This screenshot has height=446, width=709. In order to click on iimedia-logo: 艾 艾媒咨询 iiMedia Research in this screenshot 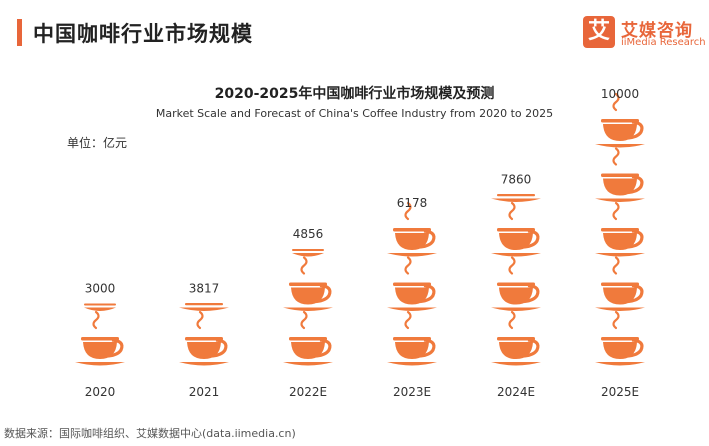, I will do `click(644, 34)`.